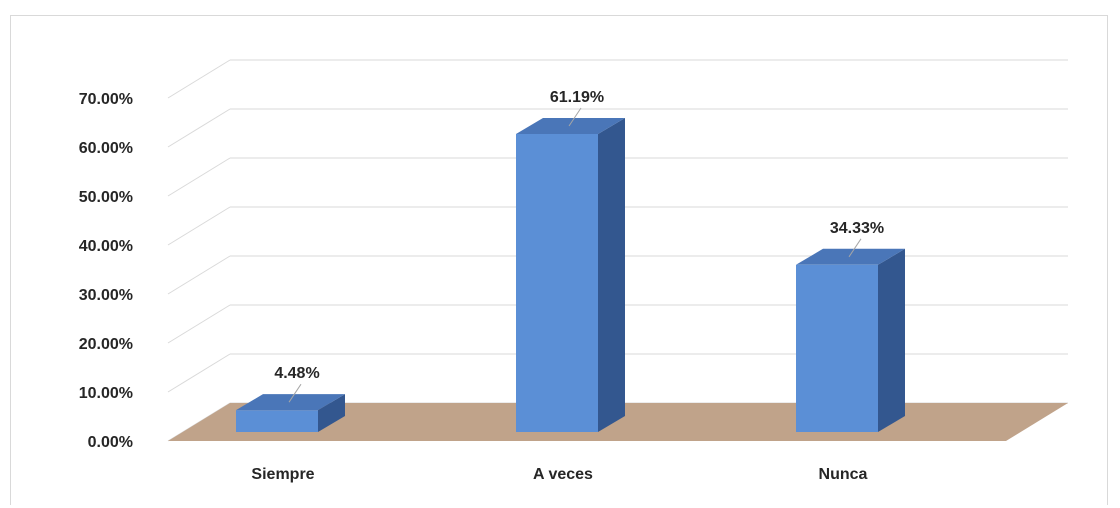 The image size is (1120, 508). Describe the element at coordinates (106, 344) in the screenshot. I see `y-tick-label: 20.00%` at that location.